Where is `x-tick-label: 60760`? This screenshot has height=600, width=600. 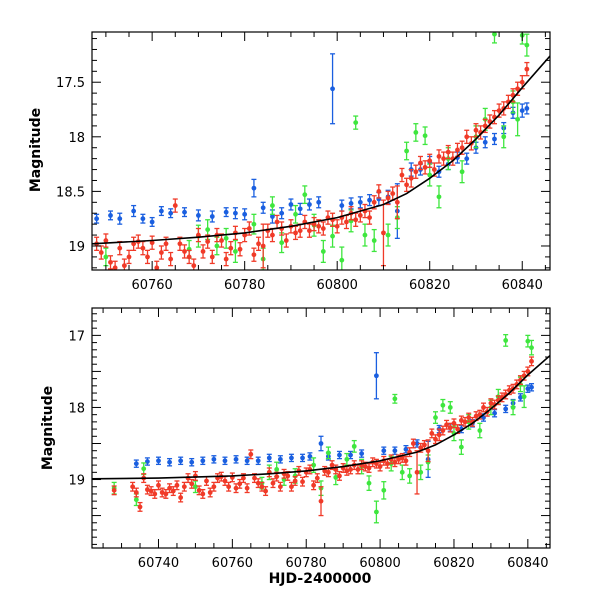 x-tick-label: 60760 is located at coordinates (232, 563).